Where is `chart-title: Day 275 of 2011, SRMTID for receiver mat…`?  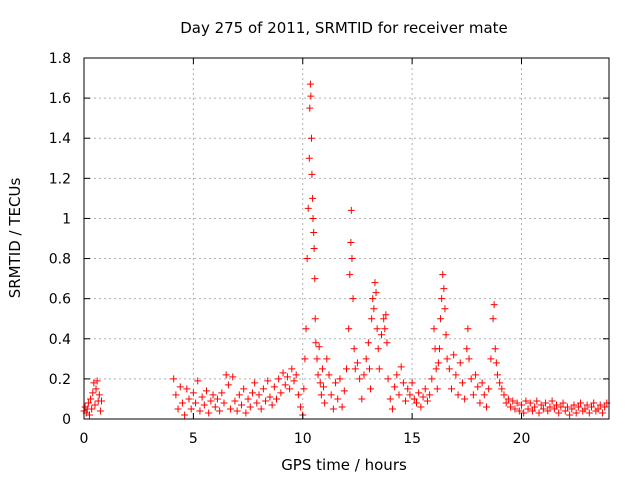 chart-title: Day 275 of 2011, SRMTID for receiver mat… is located at coordinates (344, 28).